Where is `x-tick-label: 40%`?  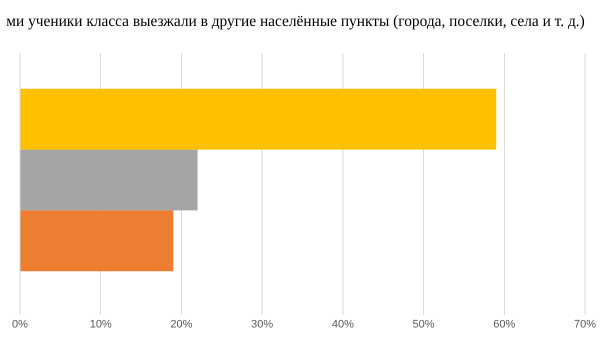
x-tick-label: 40% is located at coordinates (343, 324).